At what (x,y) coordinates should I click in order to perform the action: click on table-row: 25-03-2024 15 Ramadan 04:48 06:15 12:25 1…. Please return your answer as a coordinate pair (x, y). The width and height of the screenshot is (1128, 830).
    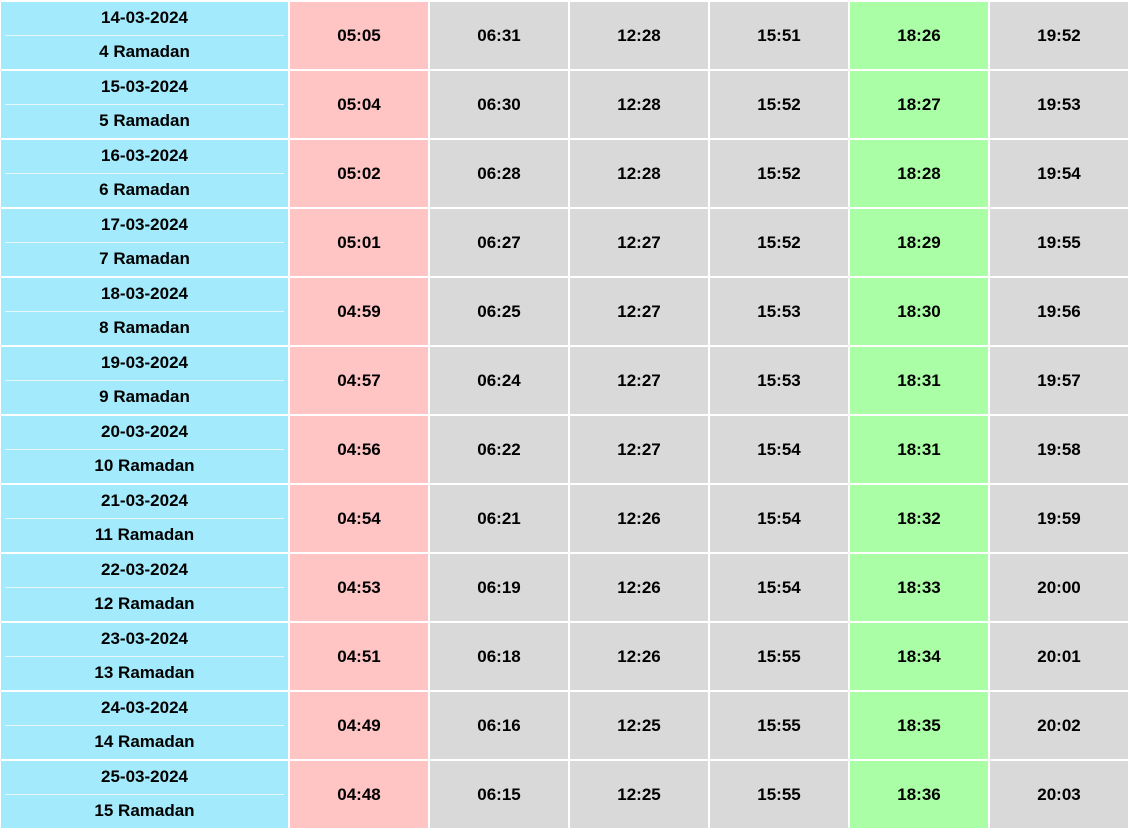
    Looking at the image, I should click on (564, 794).